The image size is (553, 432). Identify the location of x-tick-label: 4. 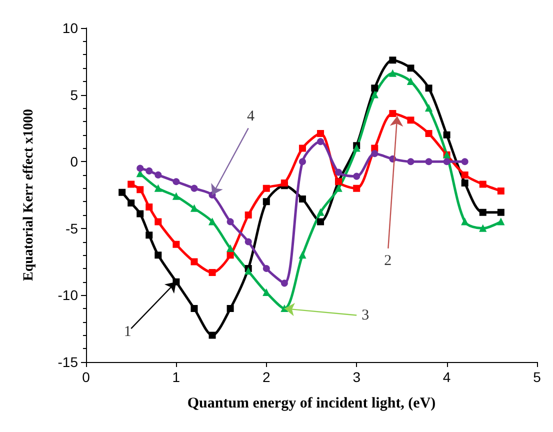
(446, 377).